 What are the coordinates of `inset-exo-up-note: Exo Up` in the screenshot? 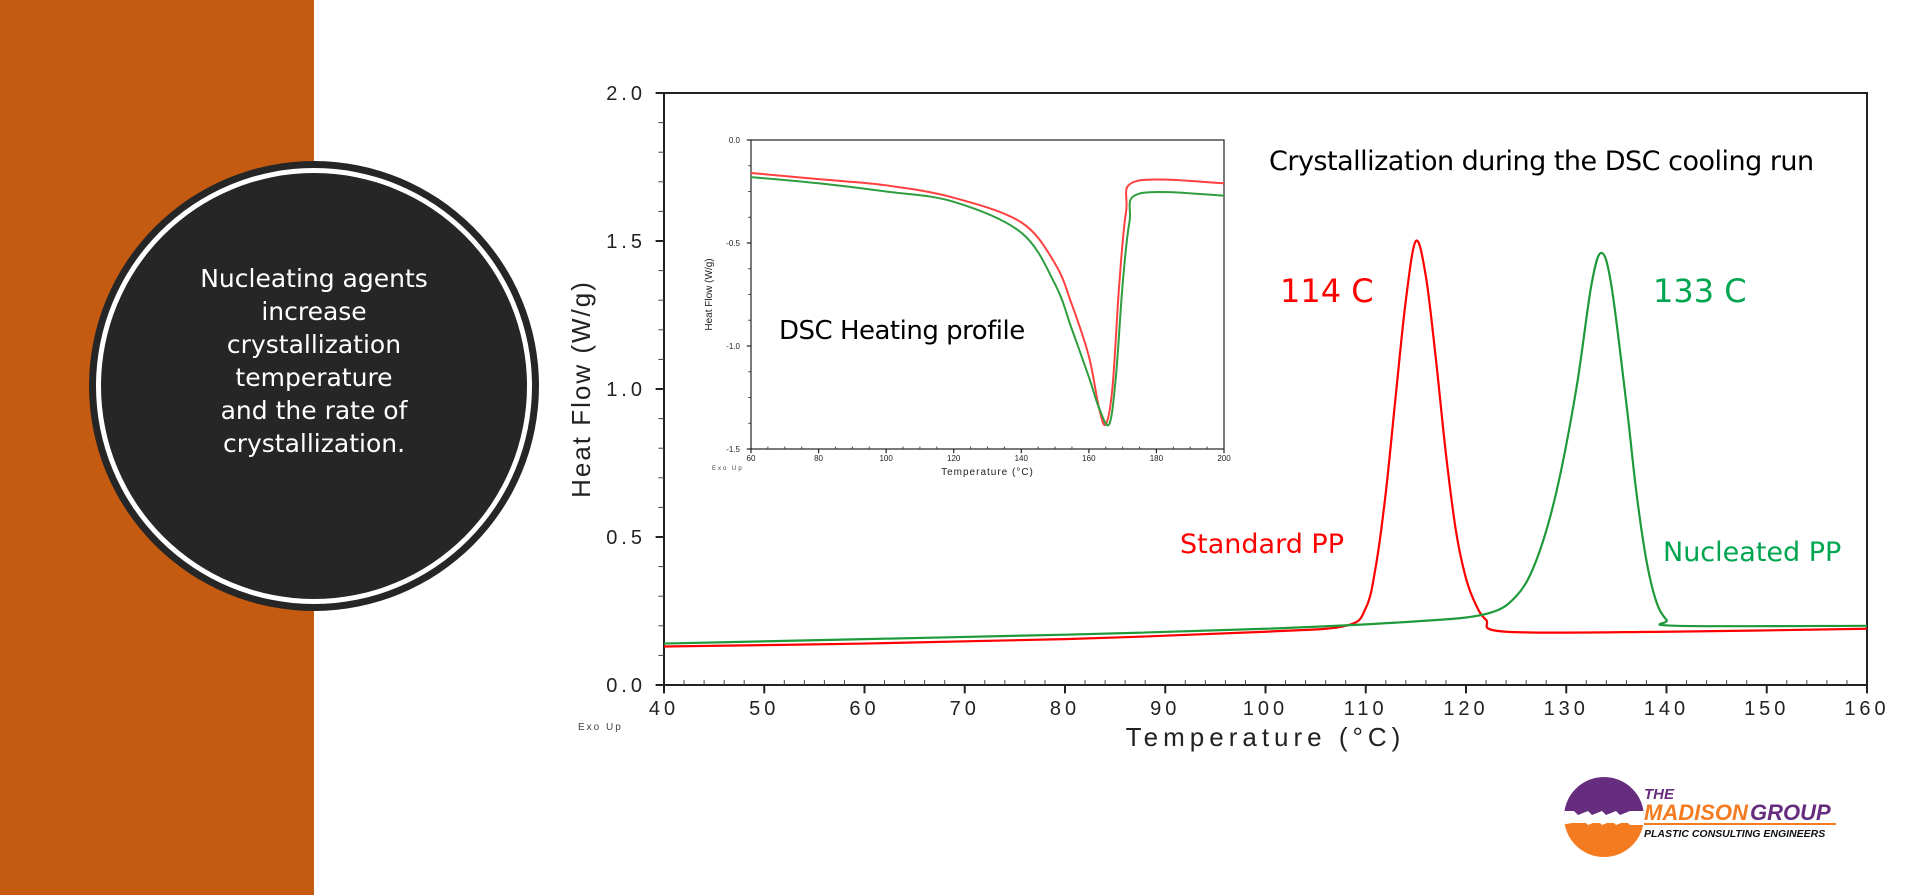 It's located at (728, 469).